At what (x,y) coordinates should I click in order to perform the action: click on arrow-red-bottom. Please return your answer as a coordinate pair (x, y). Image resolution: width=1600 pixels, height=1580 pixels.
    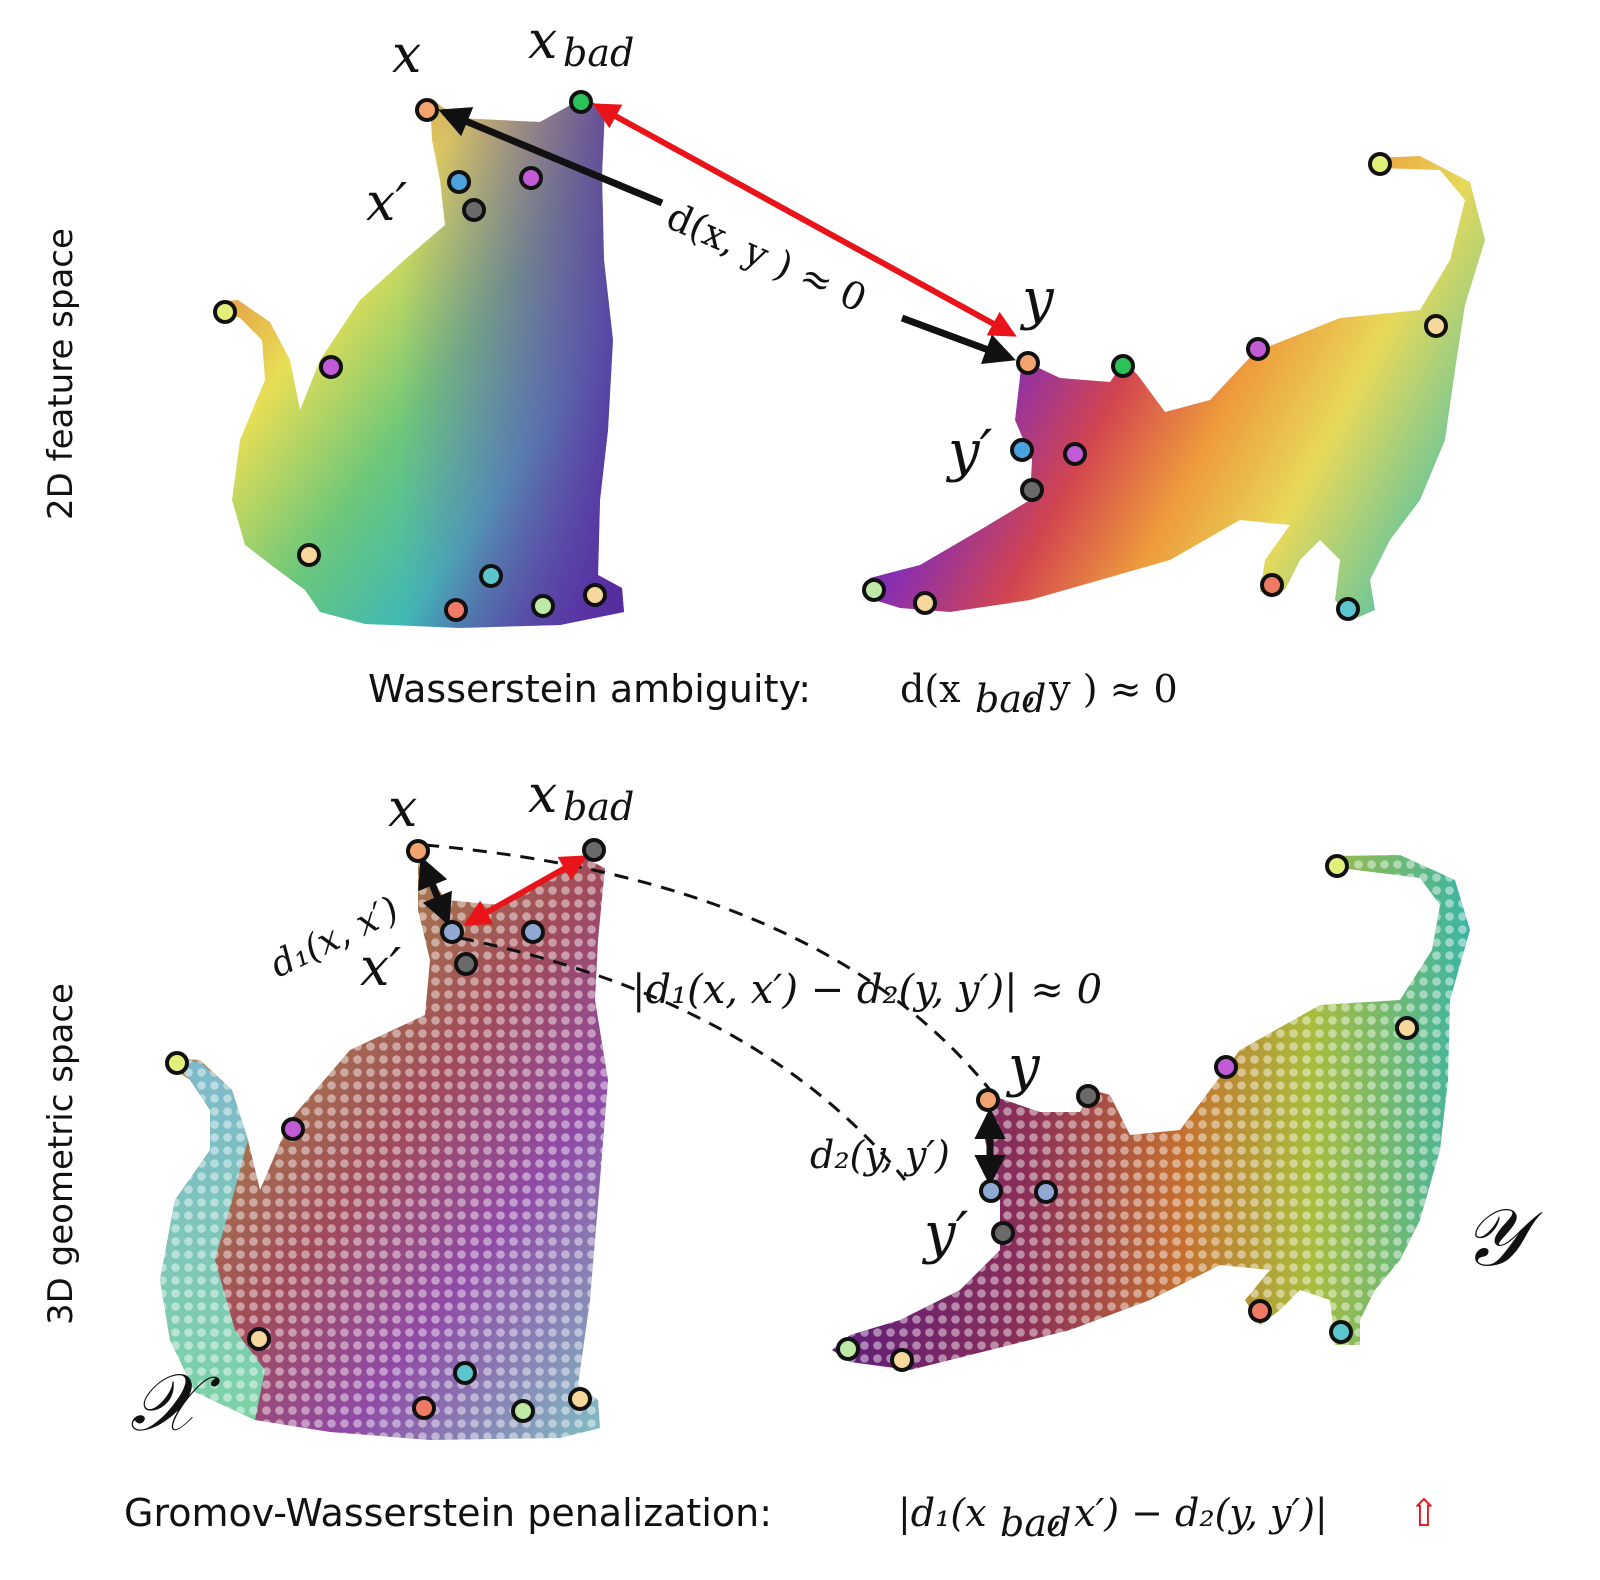
    Looking at the image, I should click on (525, 890).